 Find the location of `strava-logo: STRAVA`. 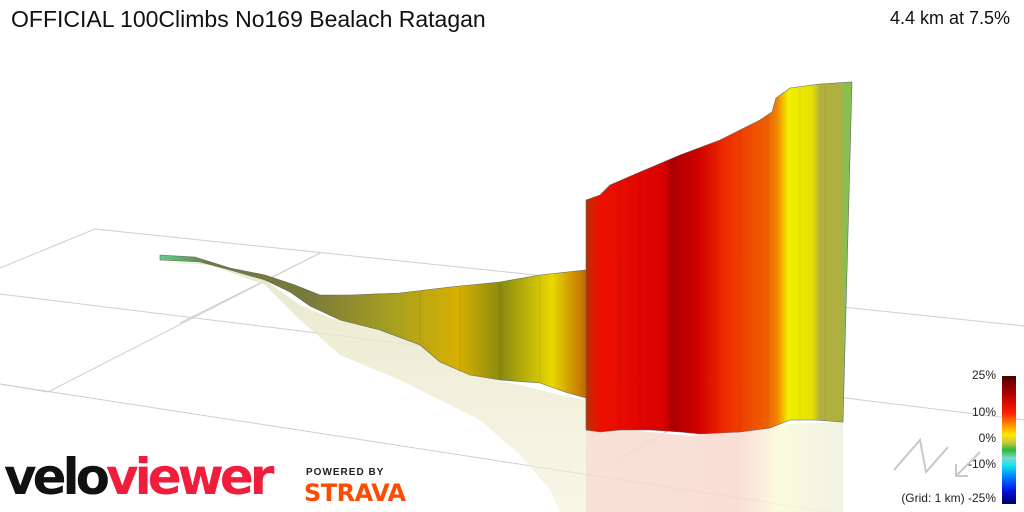

strava-logo: STRAVA is located at coordinates (355, 493).